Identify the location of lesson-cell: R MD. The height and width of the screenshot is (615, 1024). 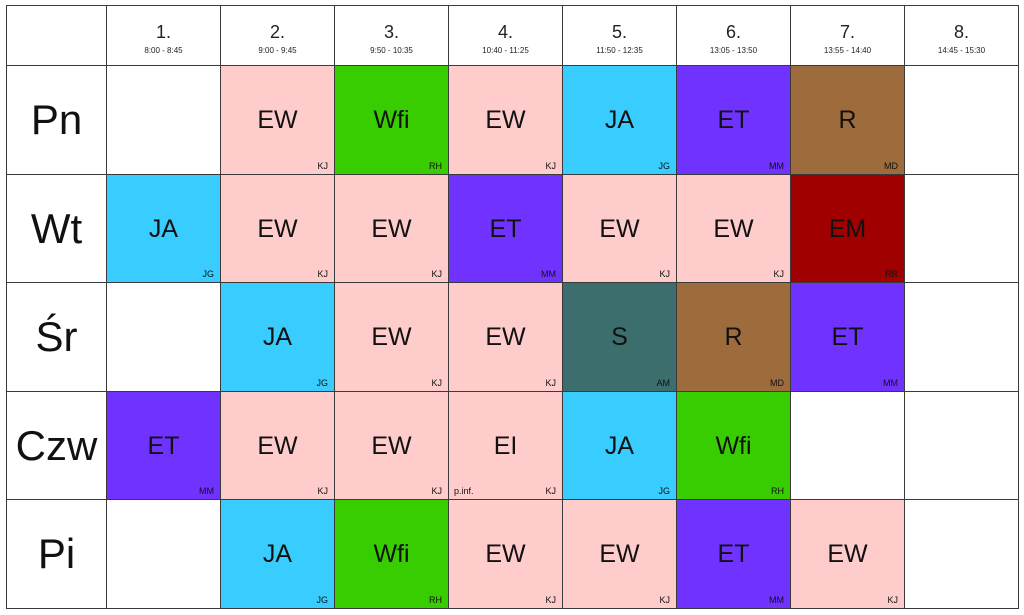
(847, 120).